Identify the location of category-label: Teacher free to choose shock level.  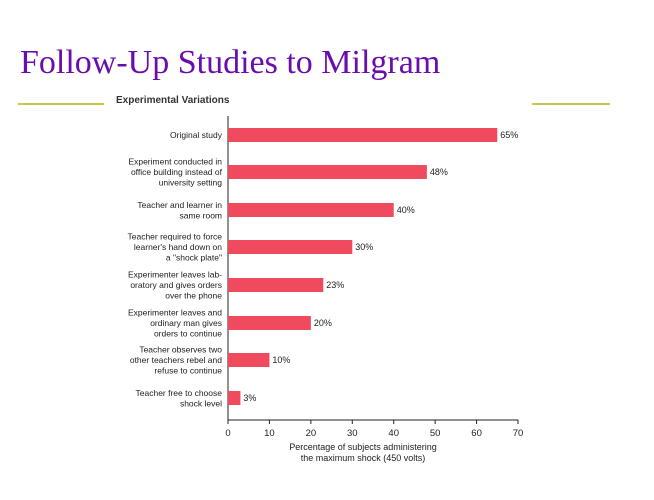
(179, 398).